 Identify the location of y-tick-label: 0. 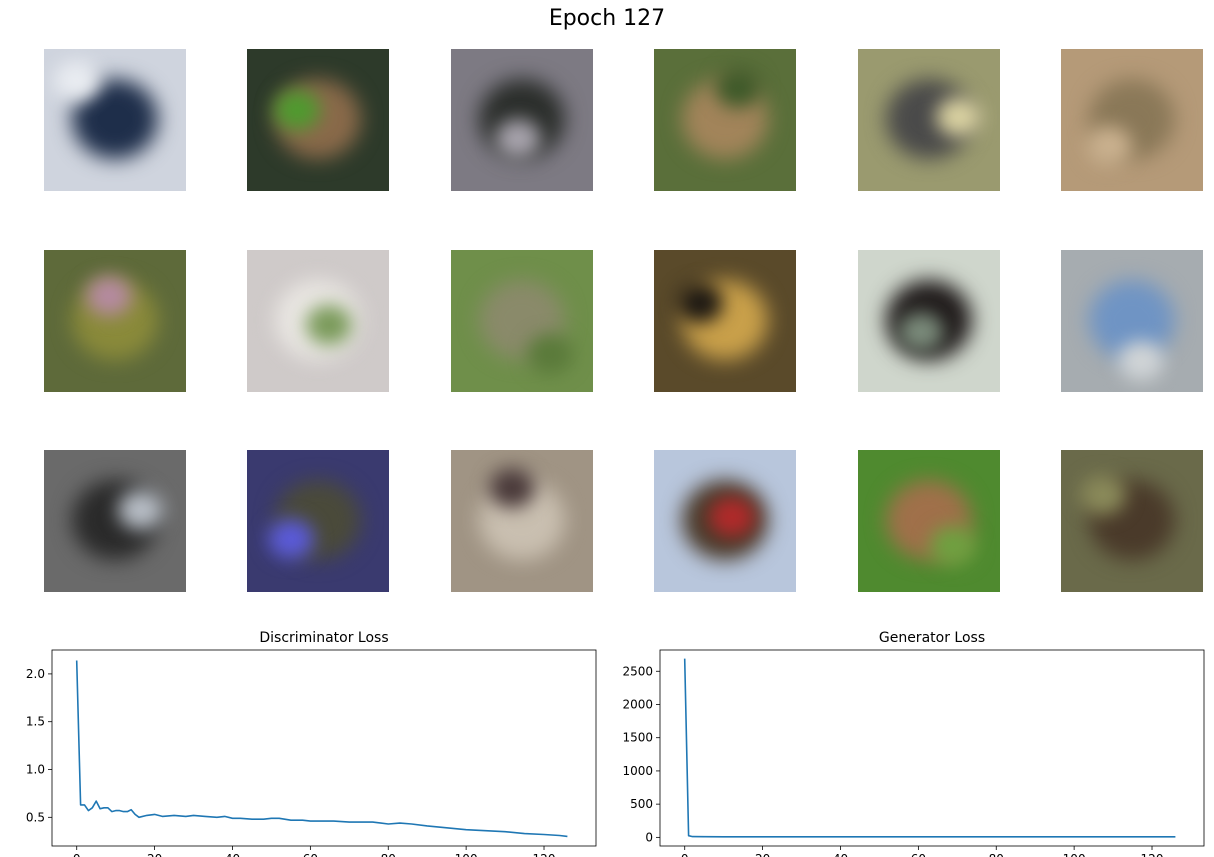
(649, 837).